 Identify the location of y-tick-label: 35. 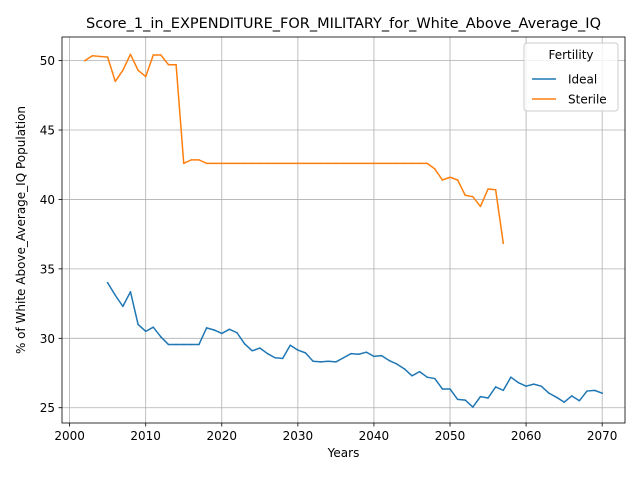
(47, 269).